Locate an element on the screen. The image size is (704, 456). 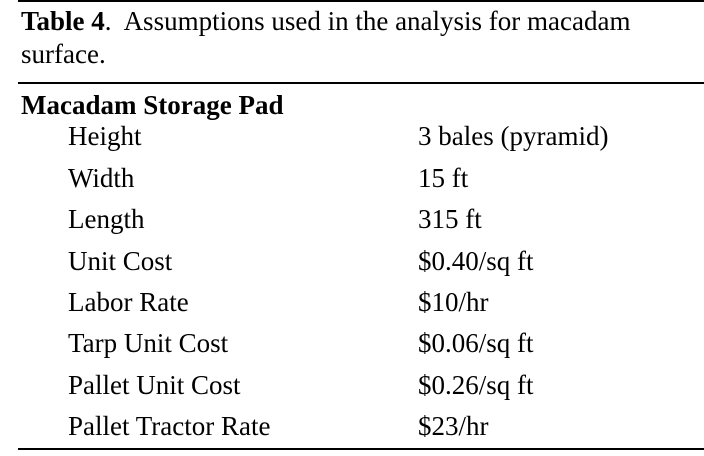
header-rule is located at coordinates (361, 83).